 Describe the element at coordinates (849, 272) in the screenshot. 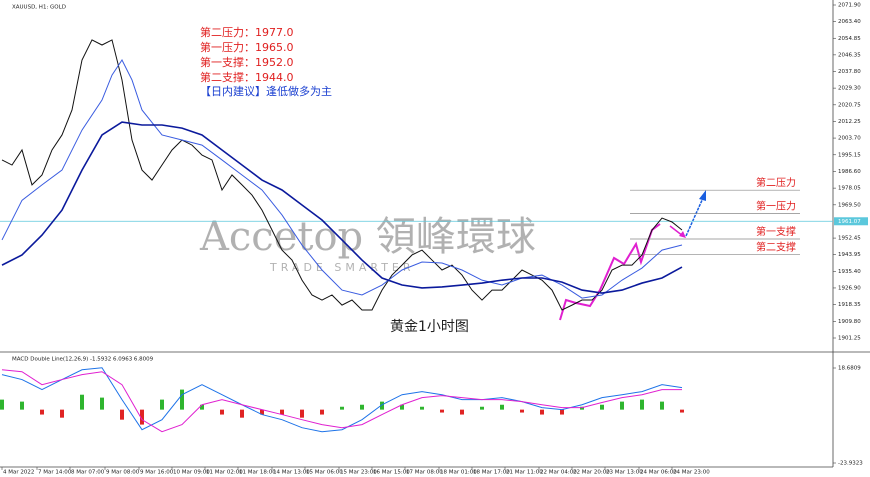

I see `y-tick-label: 1935.40` at that location.